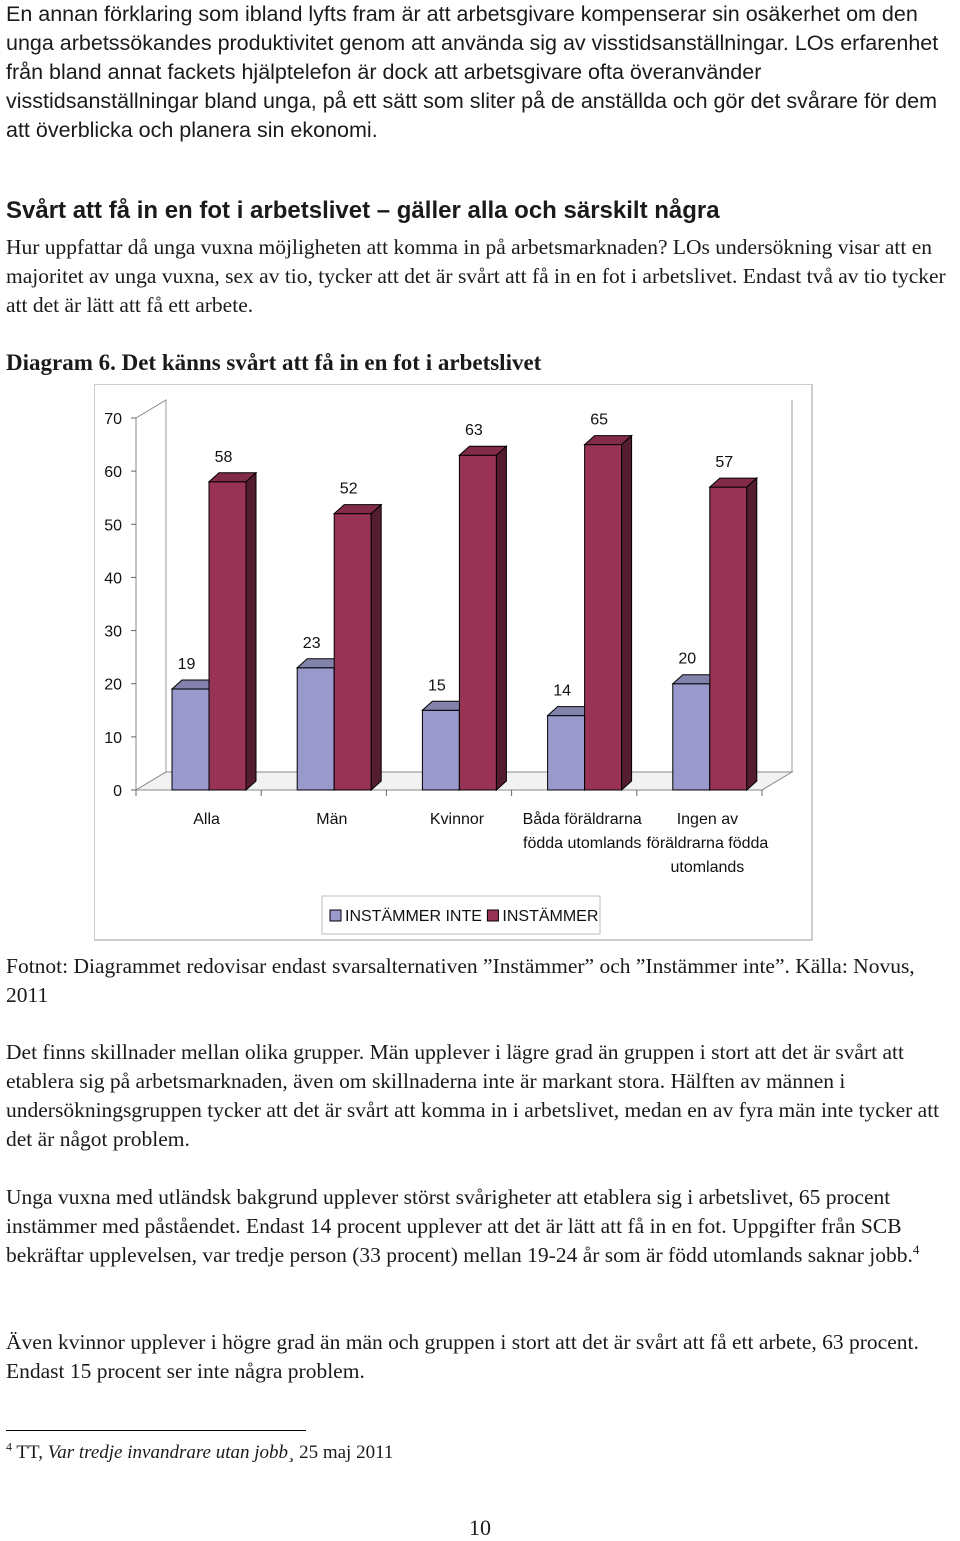 This screenshot has height=1541, width=960. Describe the element at coordinates (151, 595) in the screenshot. I see `chart-side-wall` at that location.